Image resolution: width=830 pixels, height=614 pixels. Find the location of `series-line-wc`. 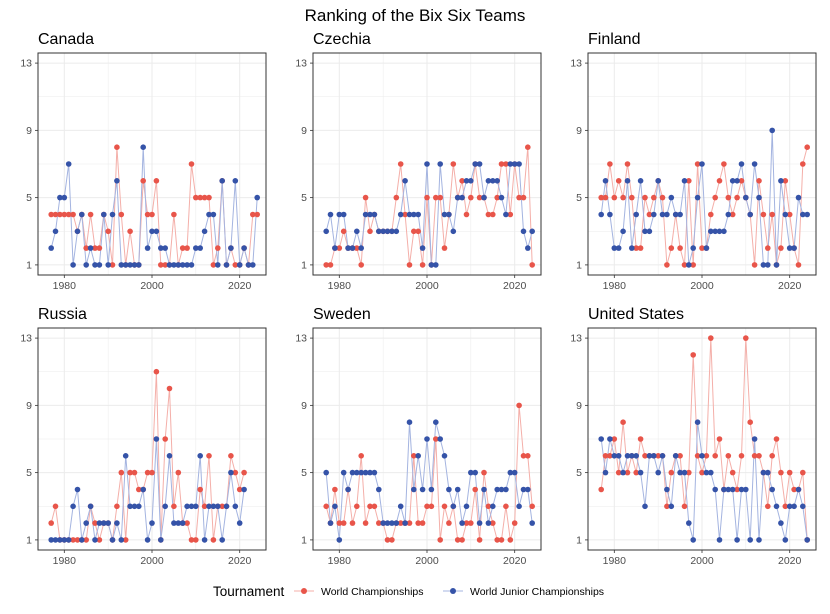

series-line-wc is located at coordinates (429, 206).